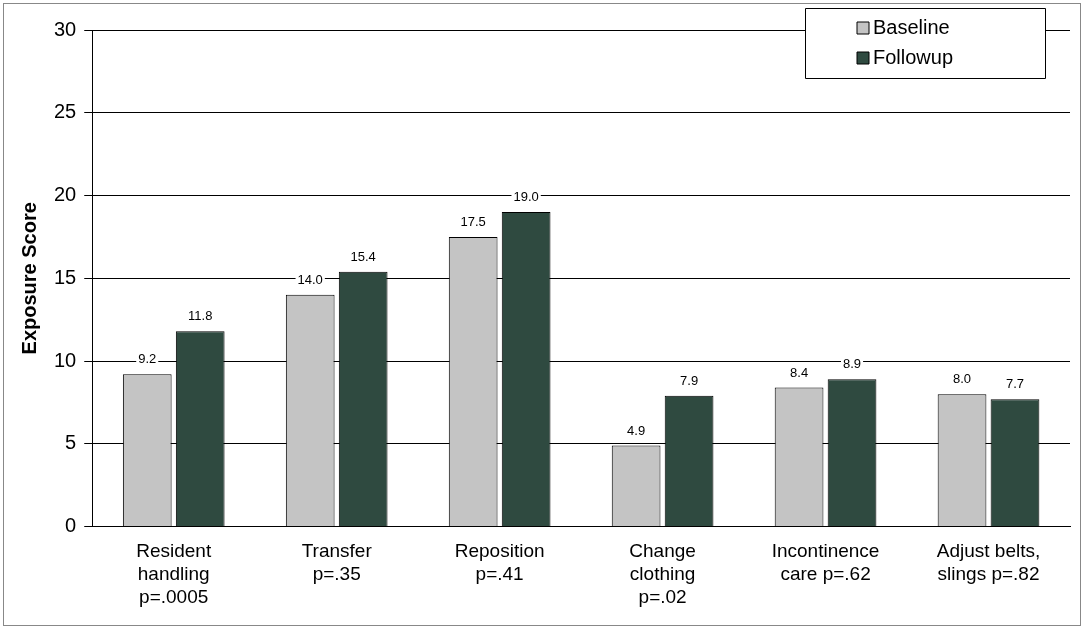  What do you see at coordinates (65, 194) in the screenshot?
I see `y-tick-label: 20` at bounding box center [65, 194].